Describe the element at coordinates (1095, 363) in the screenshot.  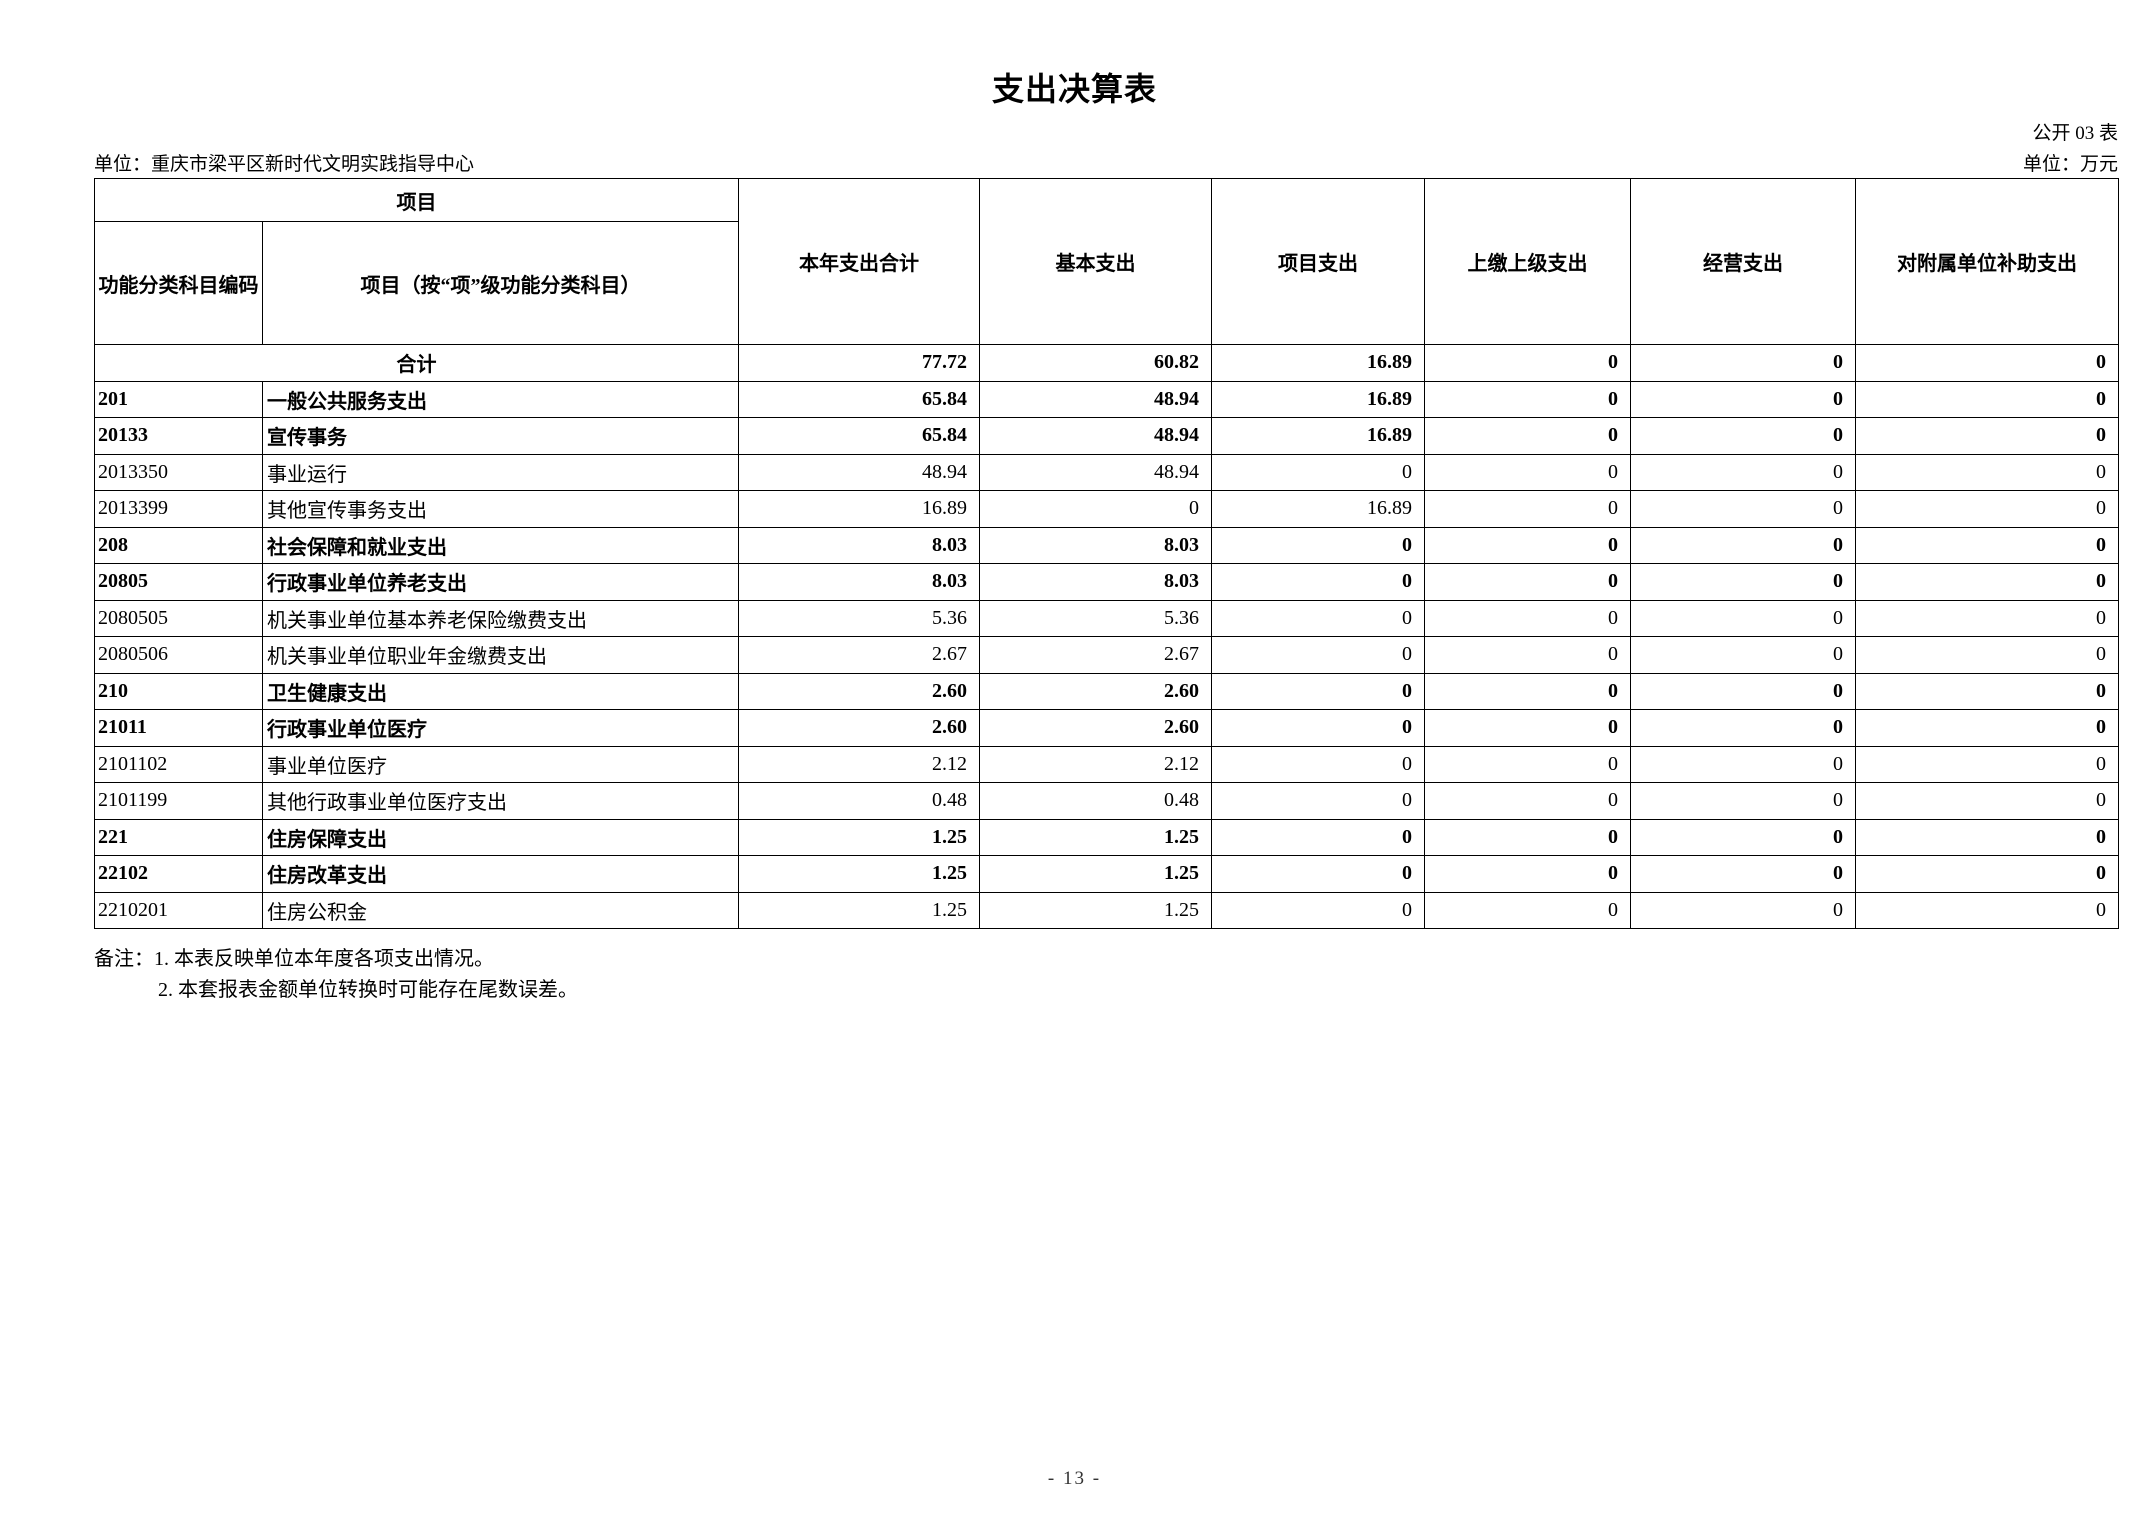
I see `cell-basic: 60.82` at that location.